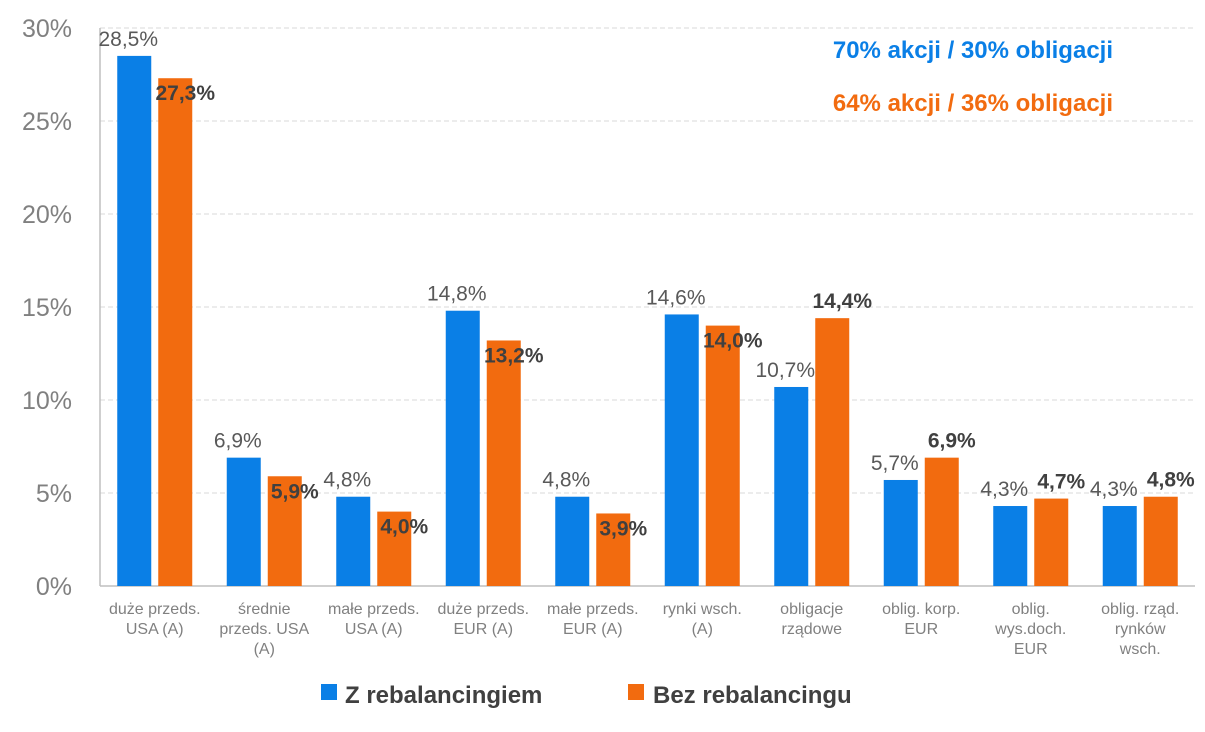 The width and height of the screenshot is (1205, 732). Describe the element at coordinates (329, 692) in the screenshot. I see `legend-swatch-z-rebalancingiem` at that location.